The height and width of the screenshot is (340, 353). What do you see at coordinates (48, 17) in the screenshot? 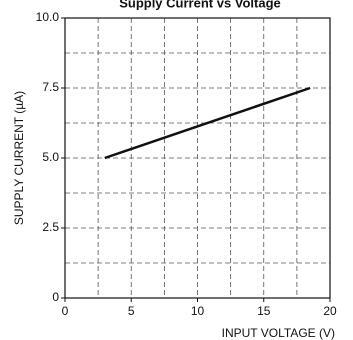
I see `y-tick-label: 10.0` at bounding box center [48, 17].